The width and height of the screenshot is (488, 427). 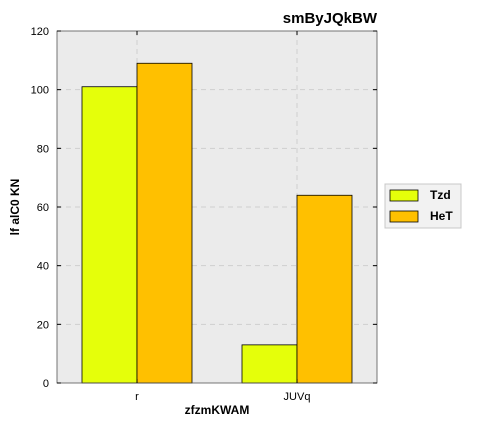 What do you see at coordinates (330, 18) in the screenshot?
I see `chart-title: smByJQkBW` at bounding box center [330, 18].